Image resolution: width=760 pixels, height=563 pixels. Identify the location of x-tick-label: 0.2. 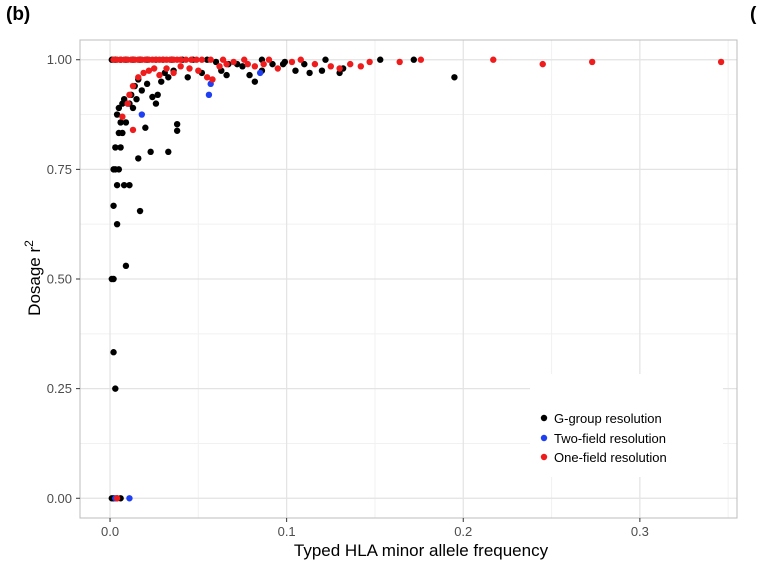
(463, 531).